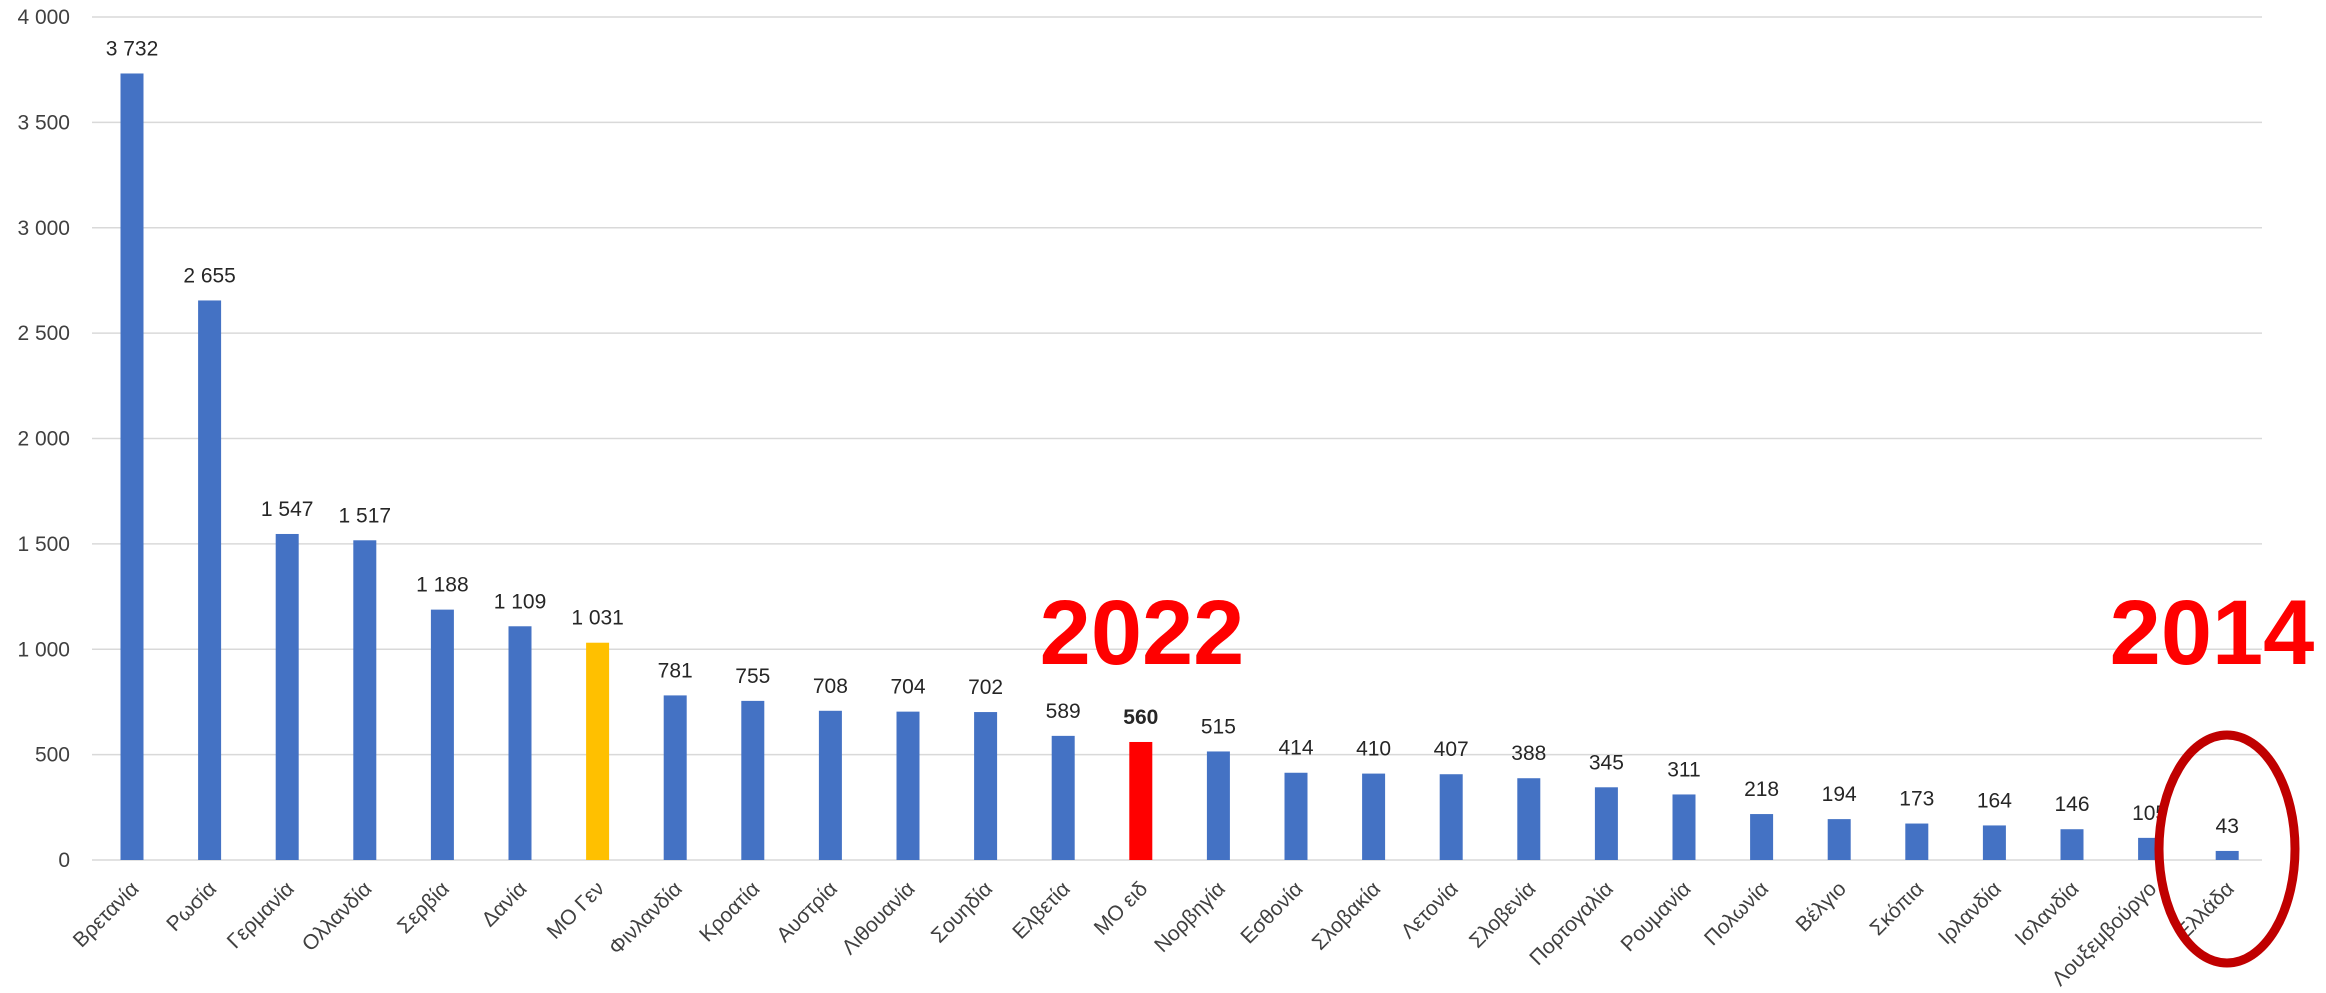  Describe the element at coordinates (1994, 800) in the screenshot. I see `data-label-ιρλανδία: 164` at that location.